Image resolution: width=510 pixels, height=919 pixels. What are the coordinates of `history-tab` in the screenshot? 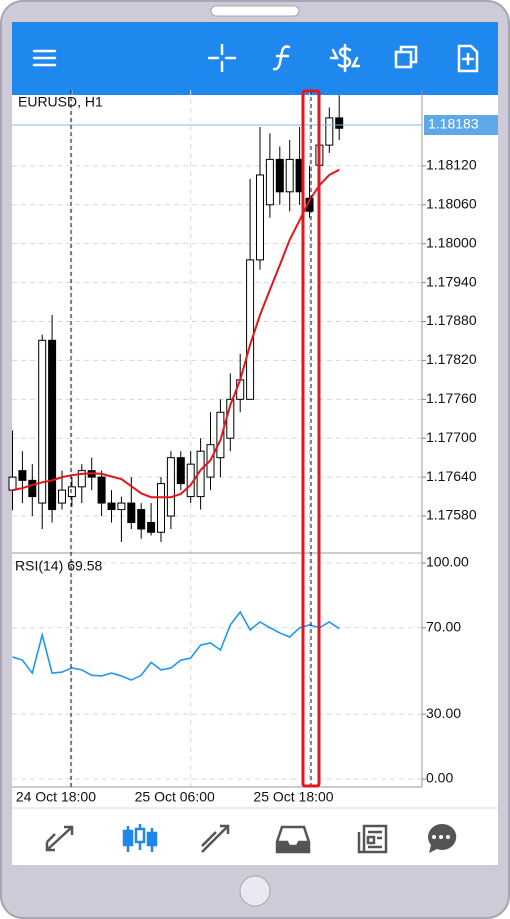 It's located at (293, 839).